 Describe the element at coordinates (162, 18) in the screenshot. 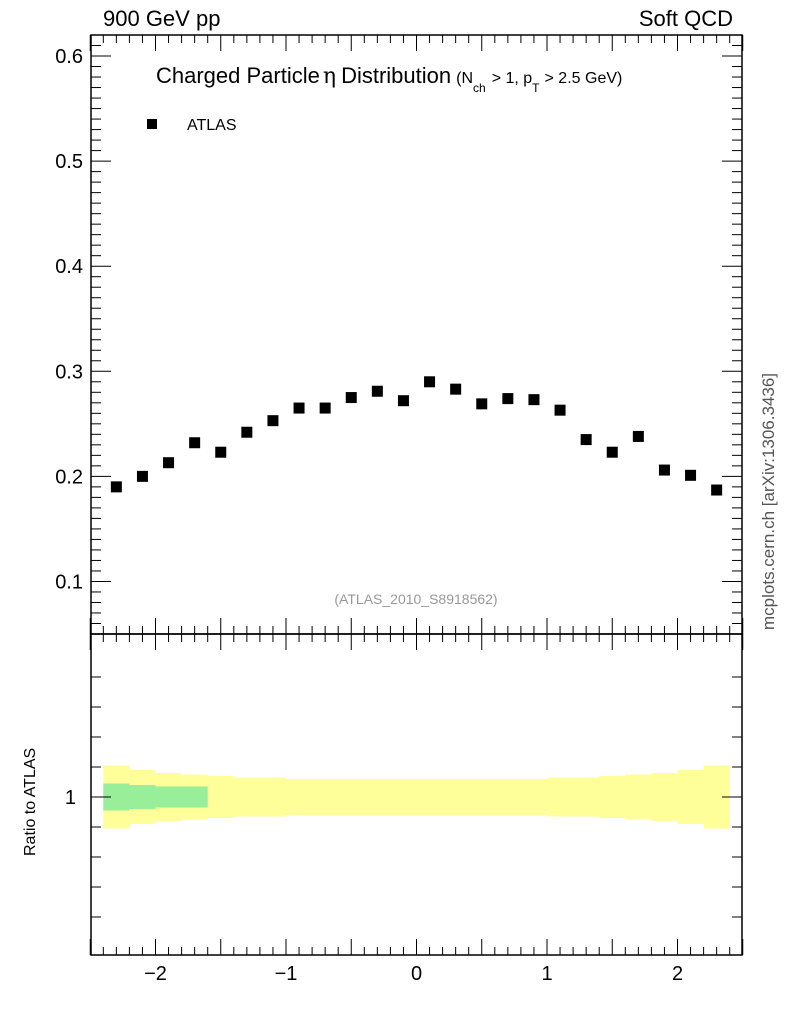

I see `header-energy: 900 GeV pp` at that location.